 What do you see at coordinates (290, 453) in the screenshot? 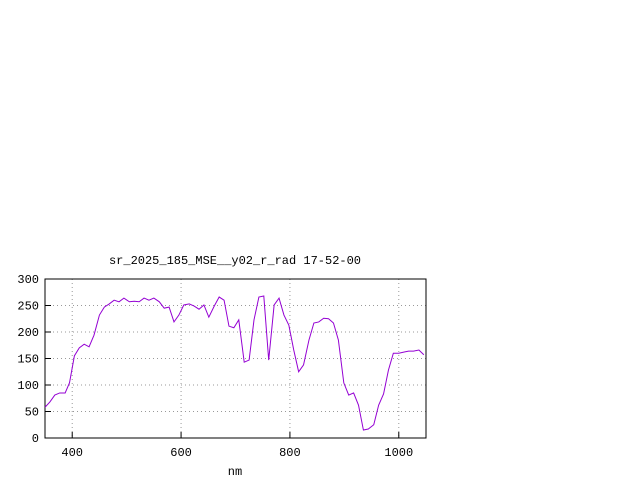
I see `x-tick-label: 800` at bounding box center [290, 453].